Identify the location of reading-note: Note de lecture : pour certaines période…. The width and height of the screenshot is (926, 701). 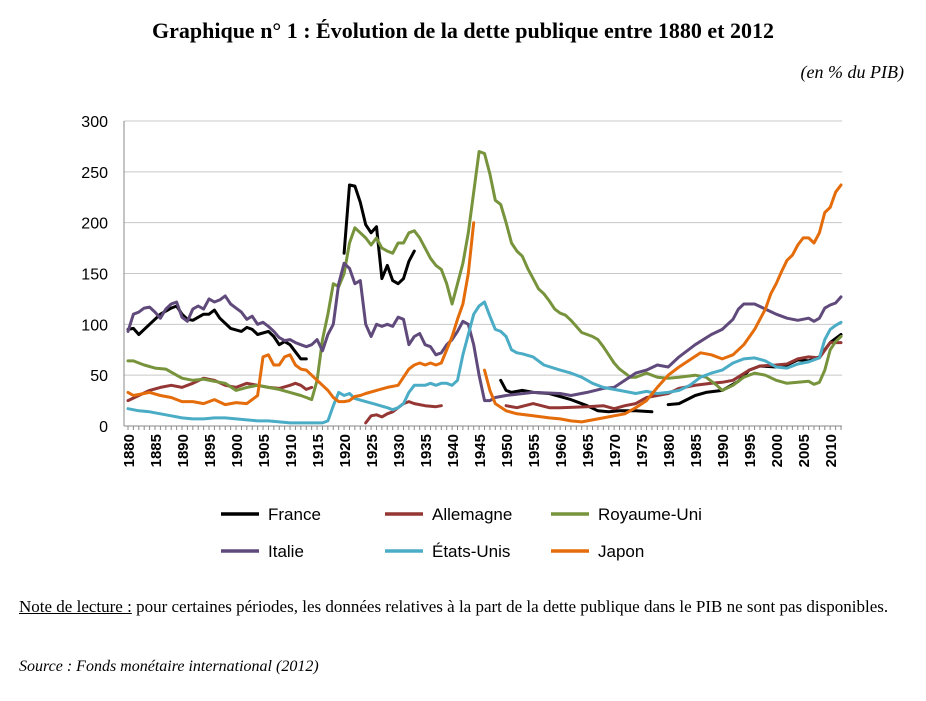
(464, 607).